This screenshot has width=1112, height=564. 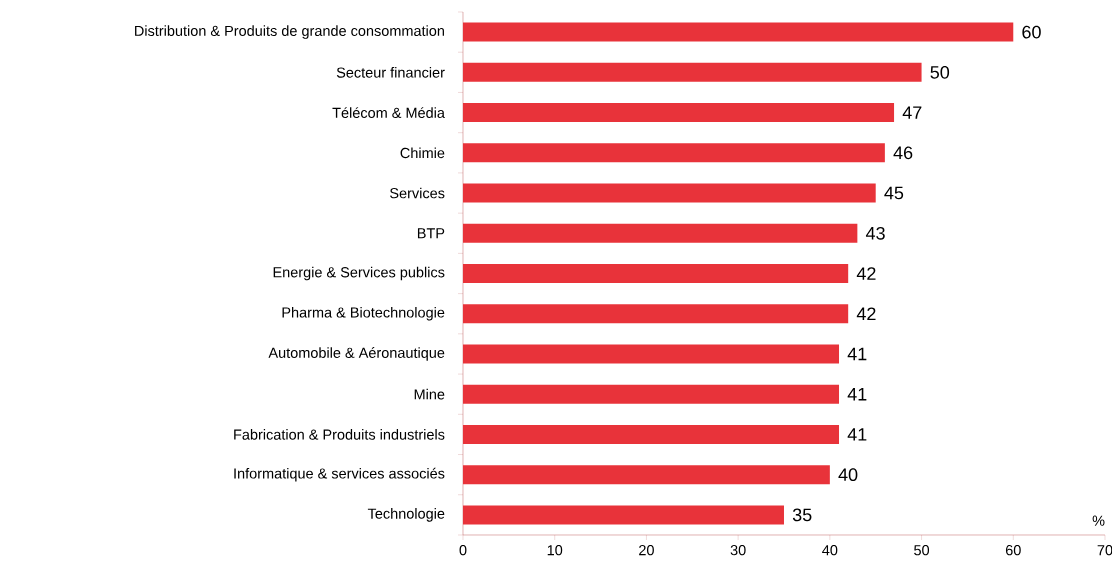 I want to click on x-axis-title: %, so click(x=1098, y=520).